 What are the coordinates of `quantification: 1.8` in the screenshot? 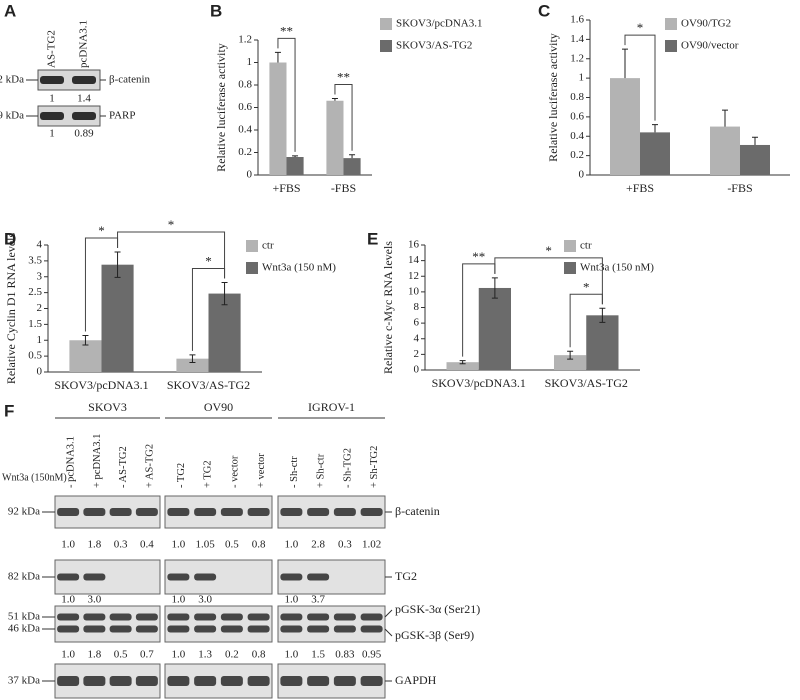 It's located at (95, 655).